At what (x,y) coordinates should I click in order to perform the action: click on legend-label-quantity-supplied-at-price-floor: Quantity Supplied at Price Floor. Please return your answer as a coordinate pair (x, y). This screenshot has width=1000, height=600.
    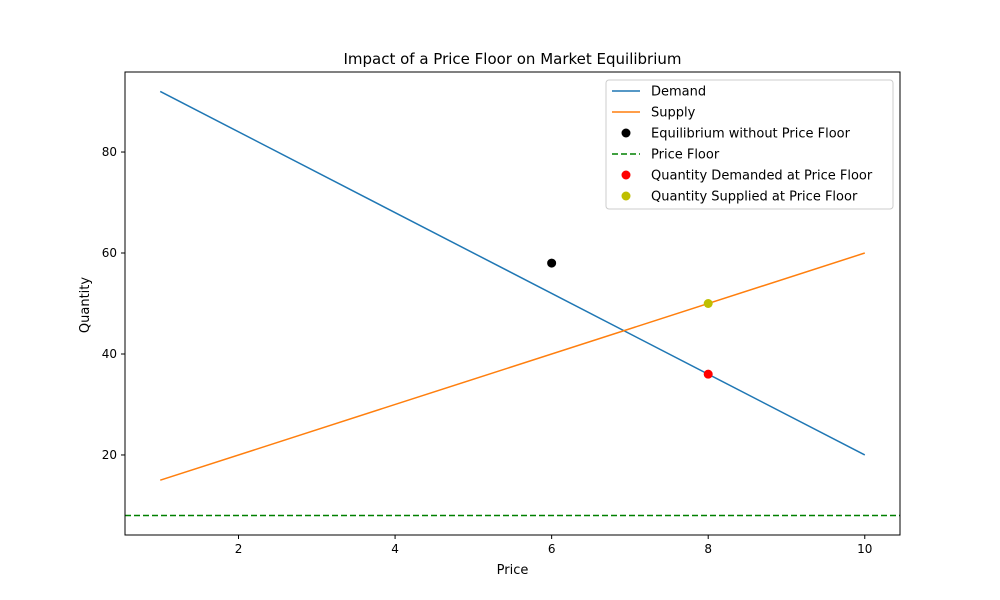
    Looking at the image, I should click on (754, 197).